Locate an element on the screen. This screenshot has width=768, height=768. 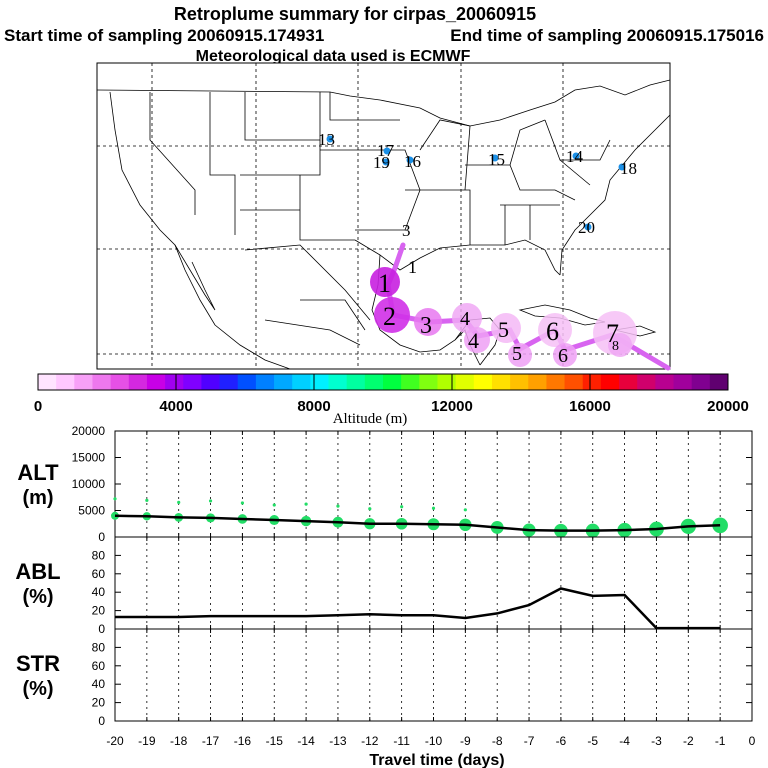
end-time-label: End time of sampling 20060915.175016 is located at coordinates (607, 35).